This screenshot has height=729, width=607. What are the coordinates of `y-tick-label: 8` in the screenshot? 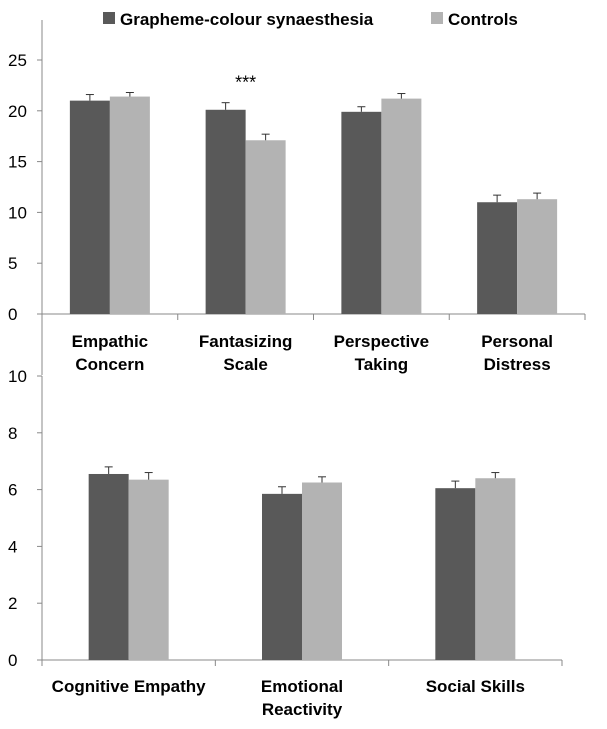 It's located at (12, 433).